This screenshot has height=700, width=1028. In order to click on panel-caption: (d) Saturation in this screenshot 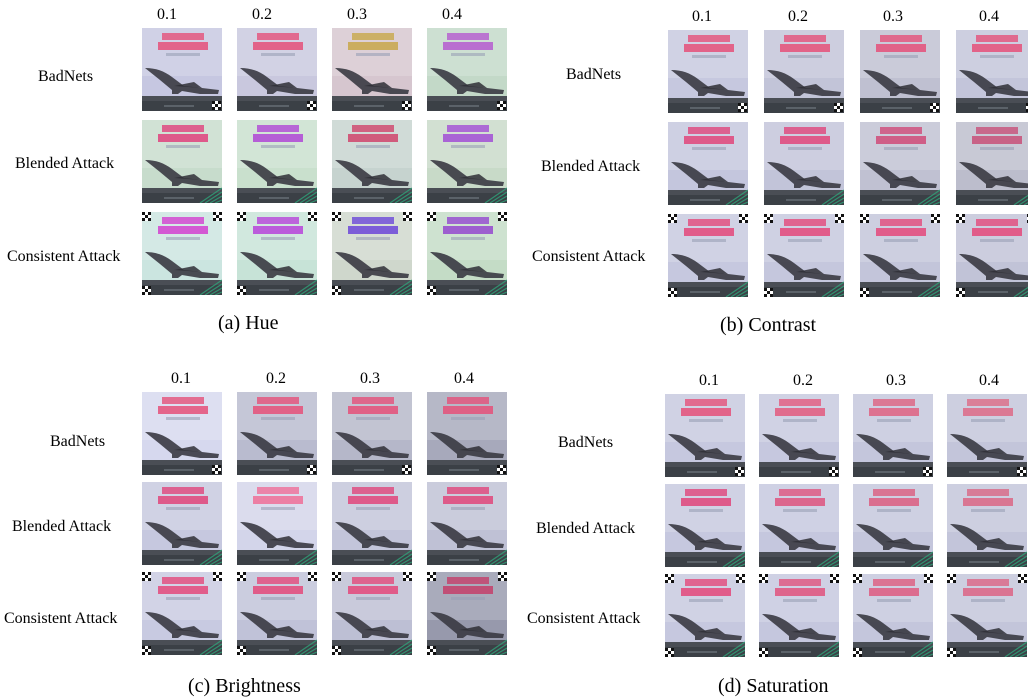, I will do `click(773, 686)`.